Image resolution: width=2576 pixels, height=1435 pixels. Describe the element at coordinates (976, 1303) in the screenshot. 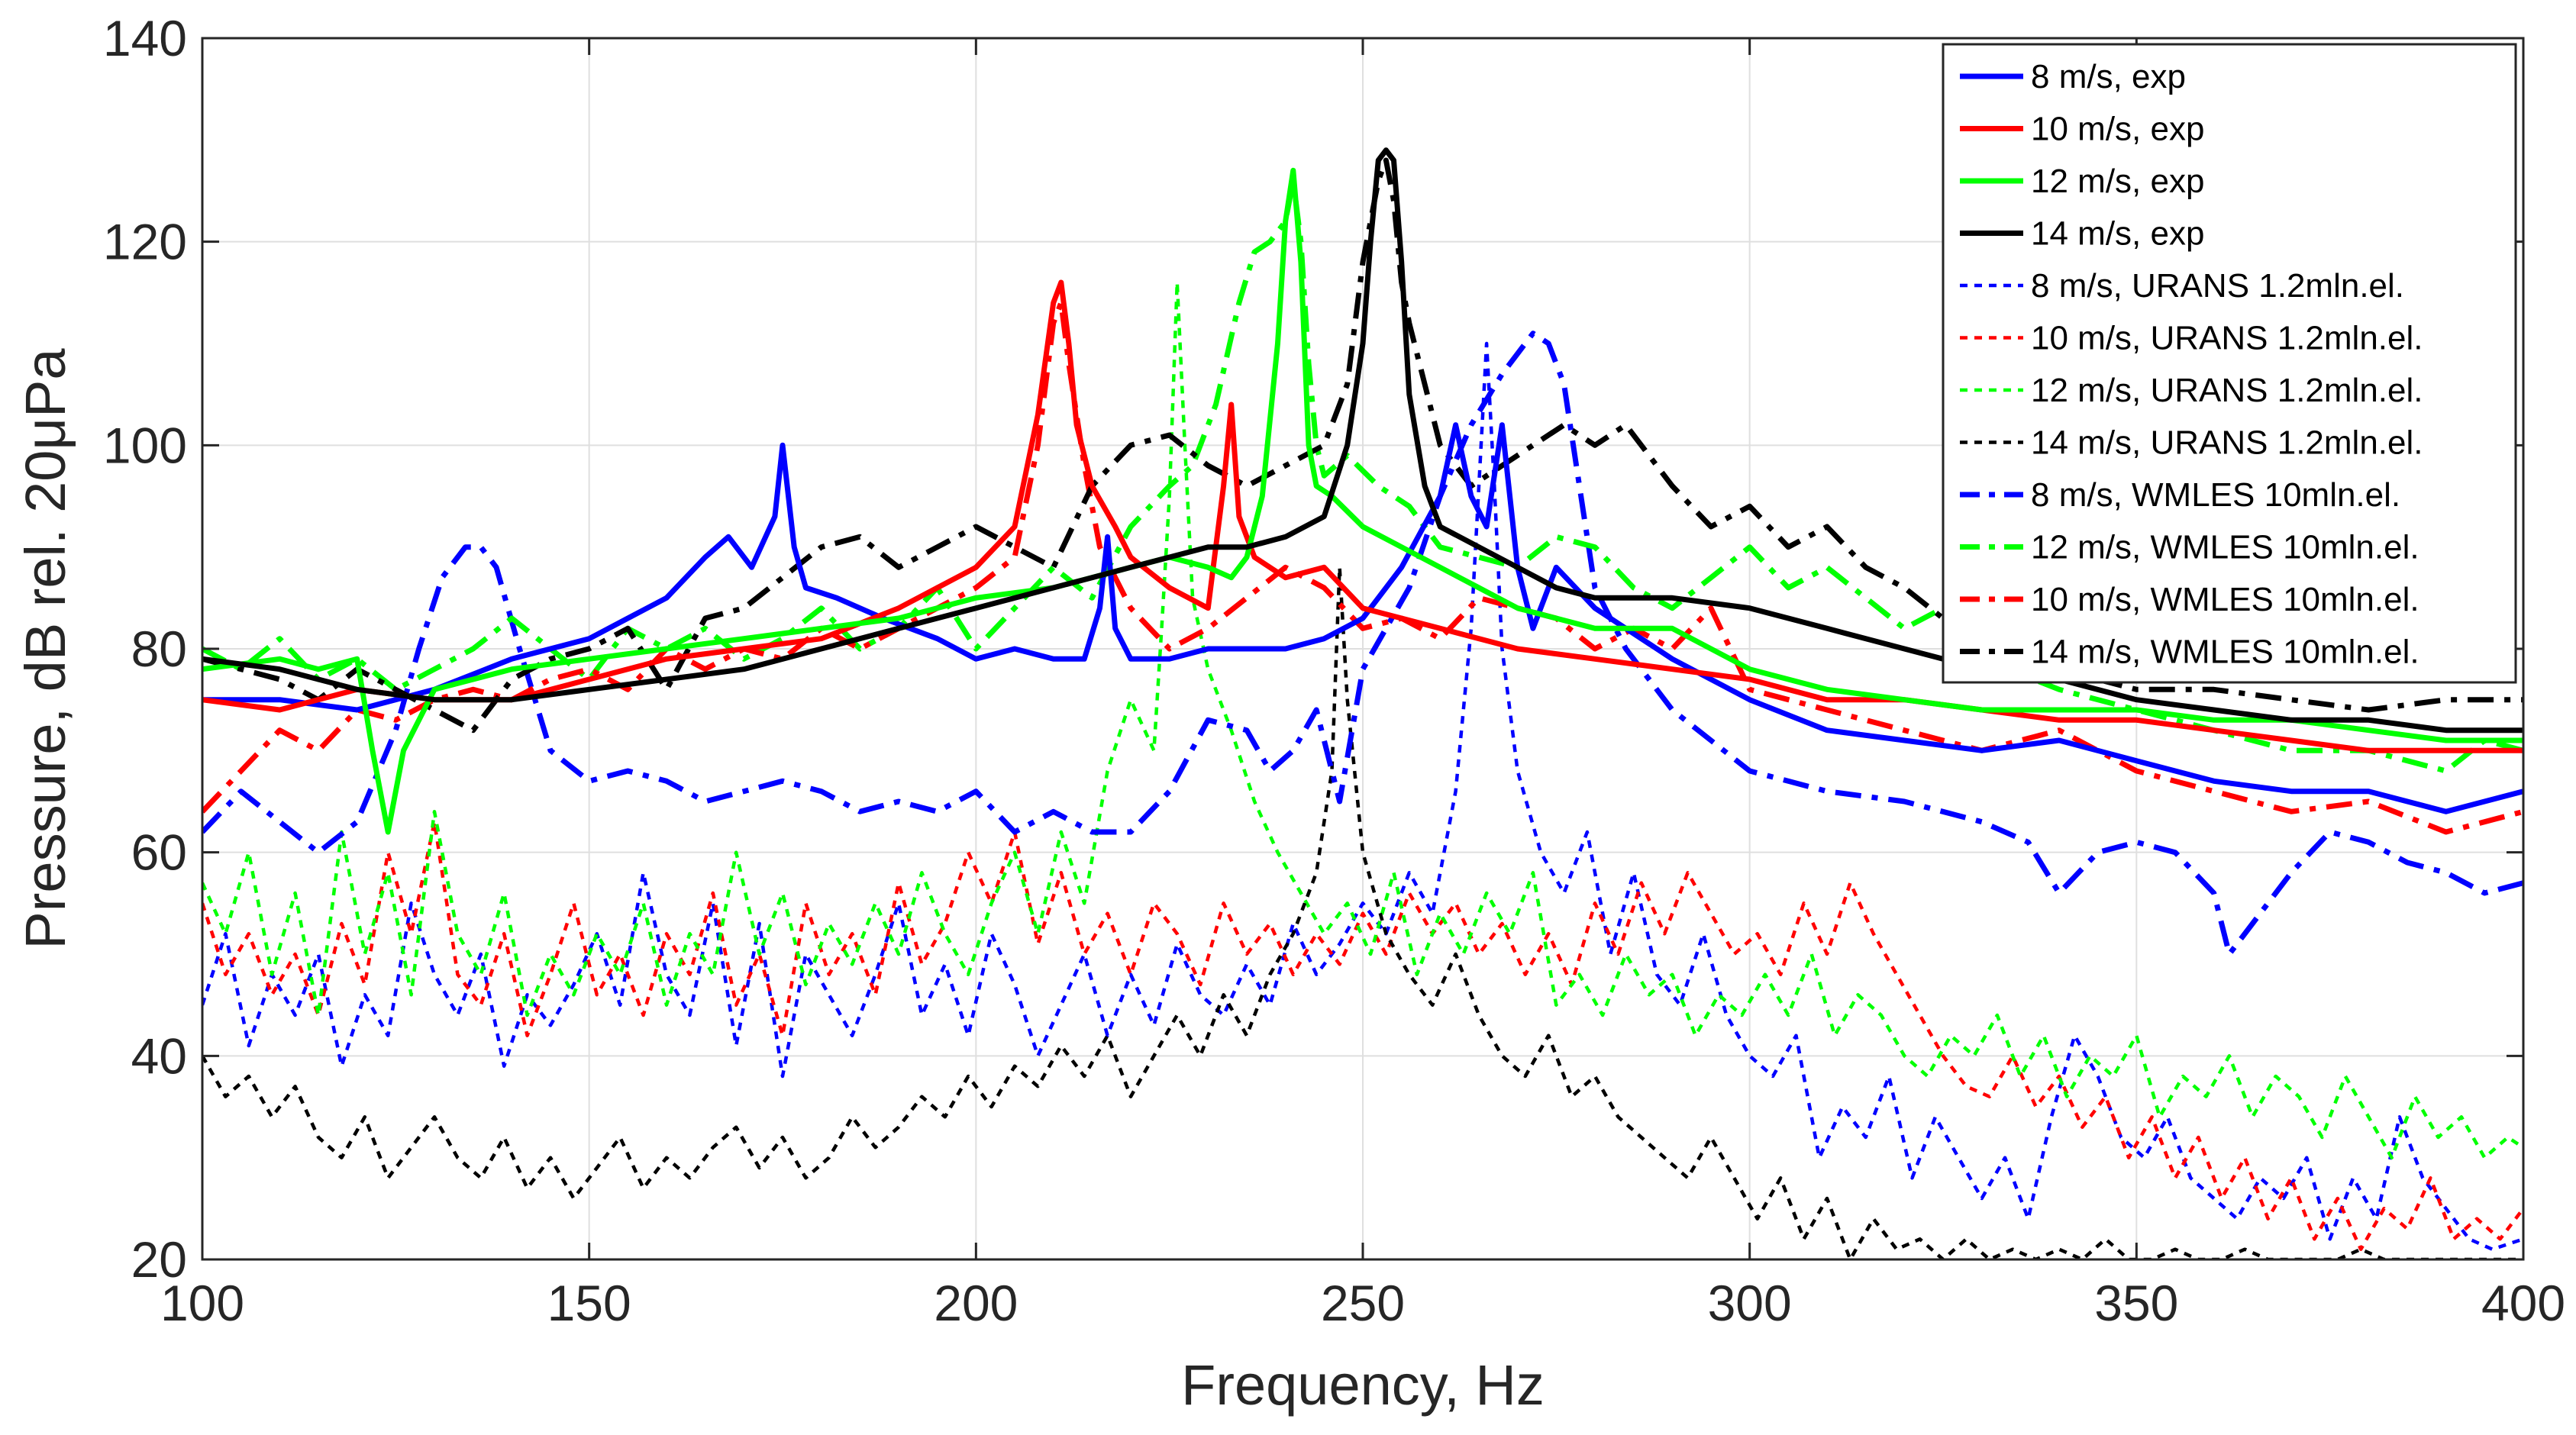

I see `x-tick-label: 200` at that location.